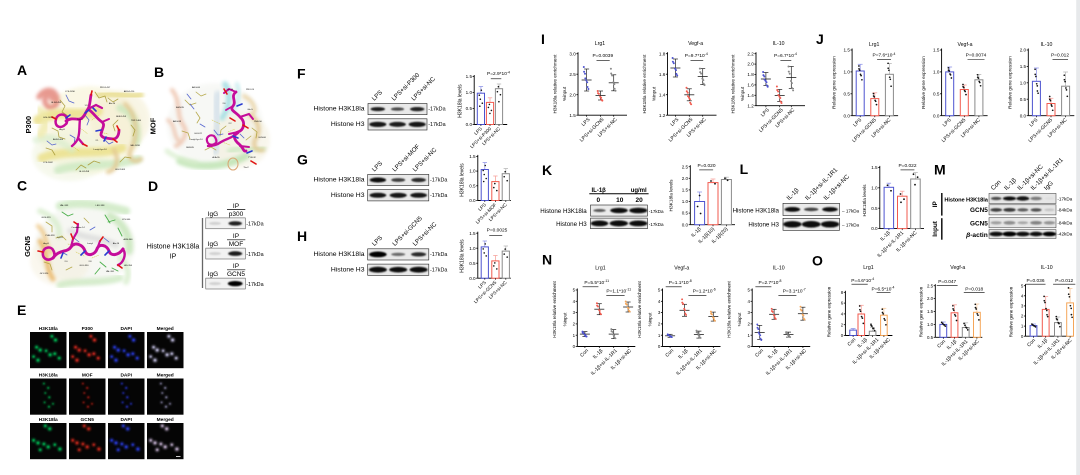  Describe the element at coordinates (66, 262) in the screenshot. I see `svg-text: 2.0` at that location.